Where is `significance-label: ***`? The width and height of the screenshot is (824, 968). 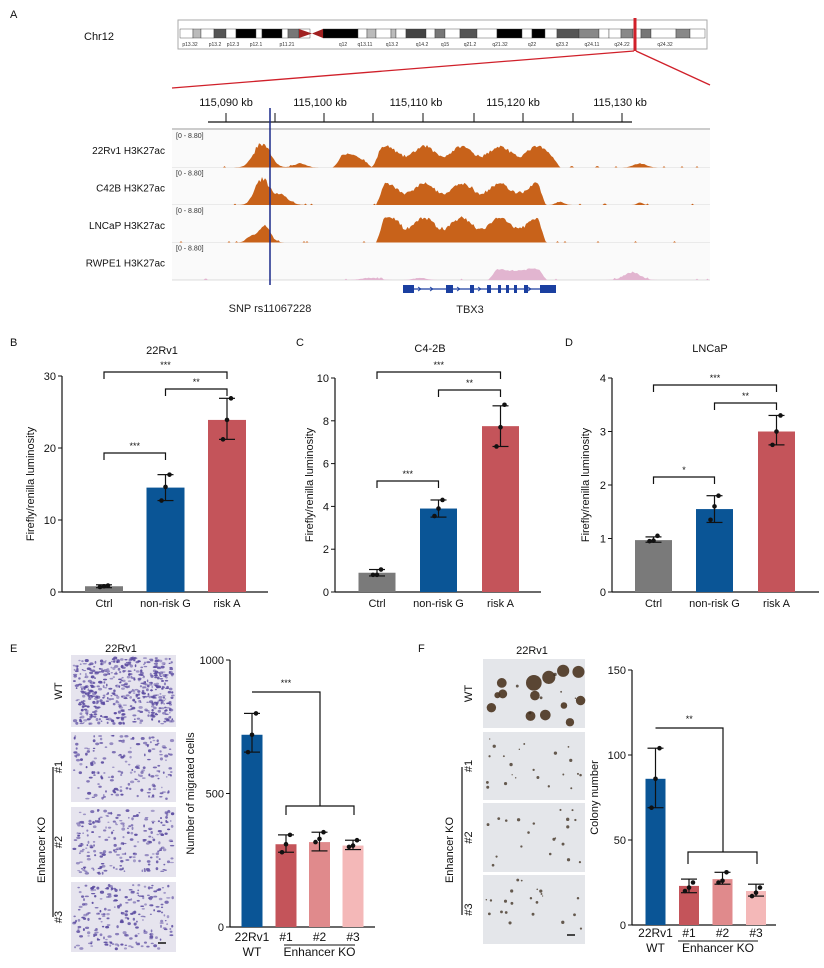 significance-label: *** is located at coordinates (438, 365).